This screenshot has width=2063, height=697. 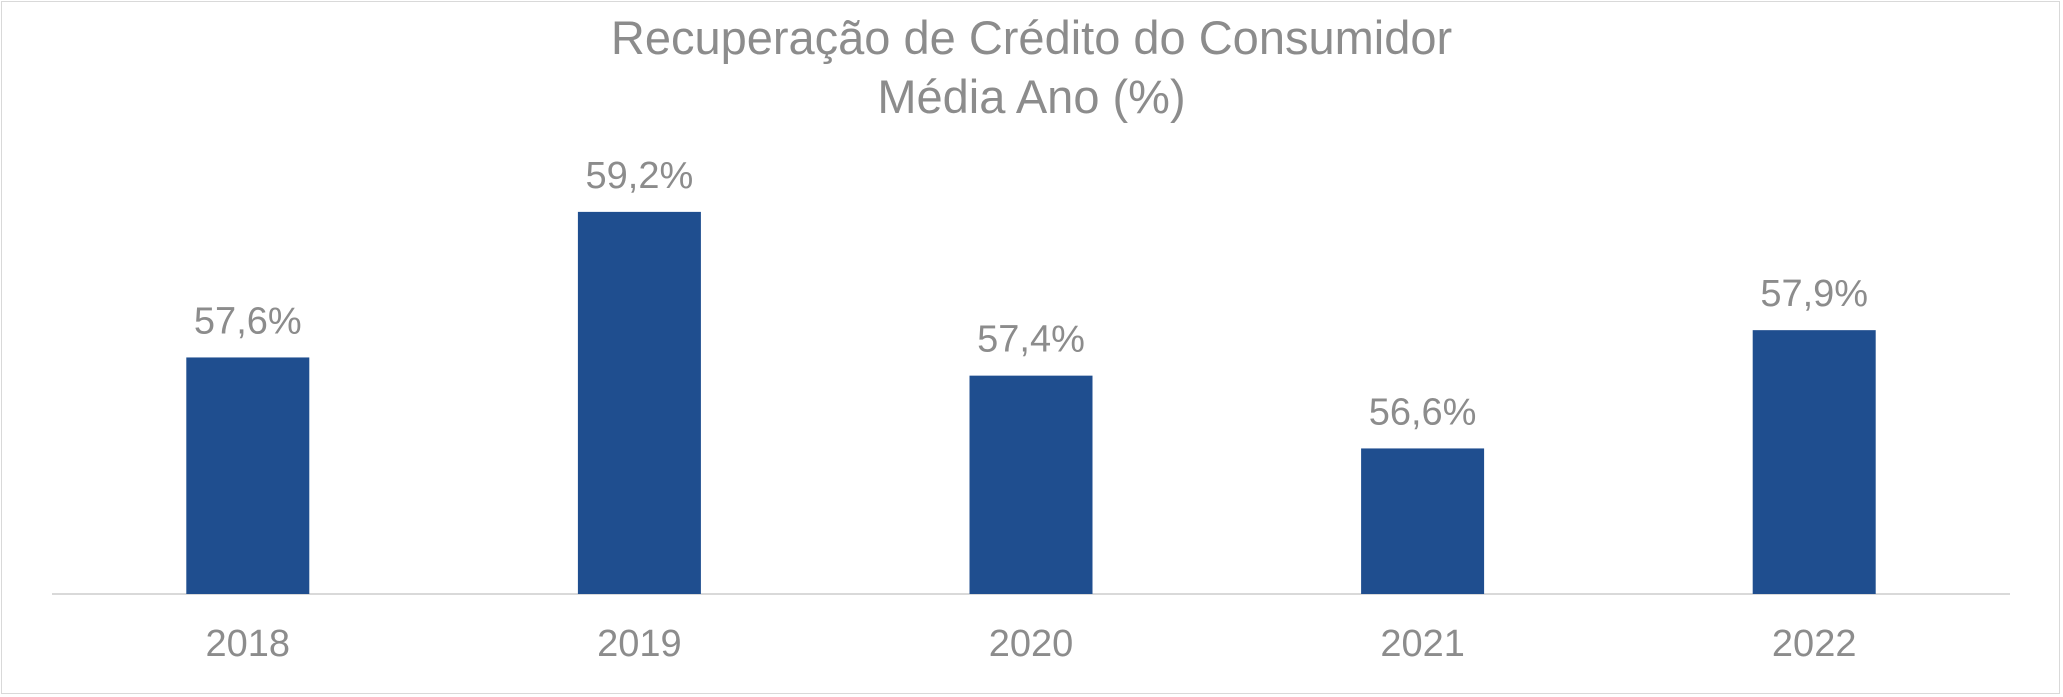 I want to click on data-label-2021: 56,6%, so click(x=1423, y=412).